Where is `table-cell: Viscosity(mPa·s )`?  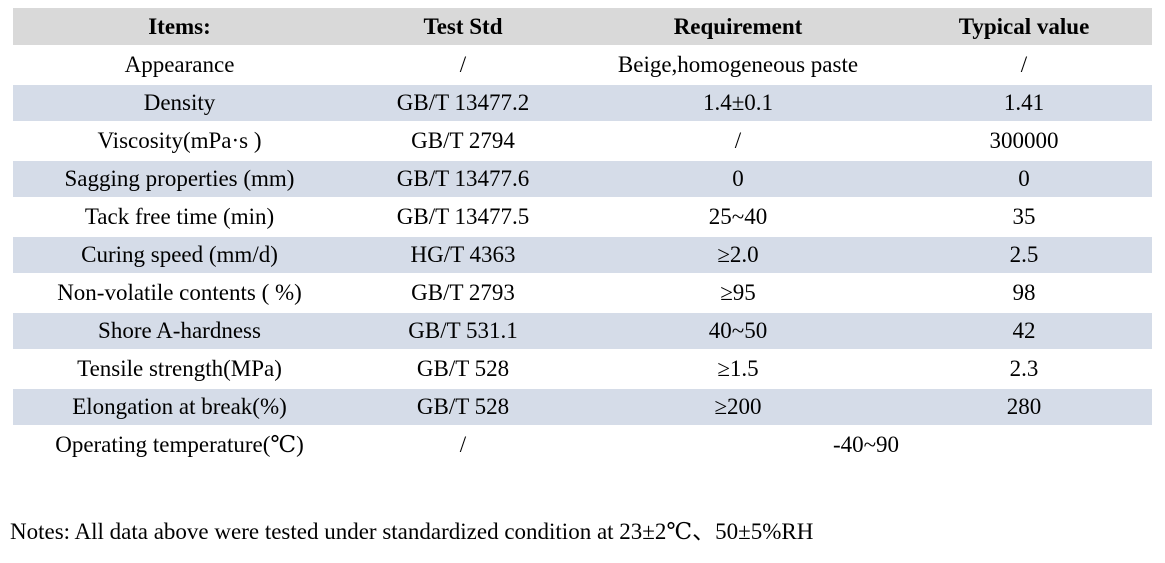 table-cell: Viscosity(mPa·s ) is located at coordinates (179, 141).